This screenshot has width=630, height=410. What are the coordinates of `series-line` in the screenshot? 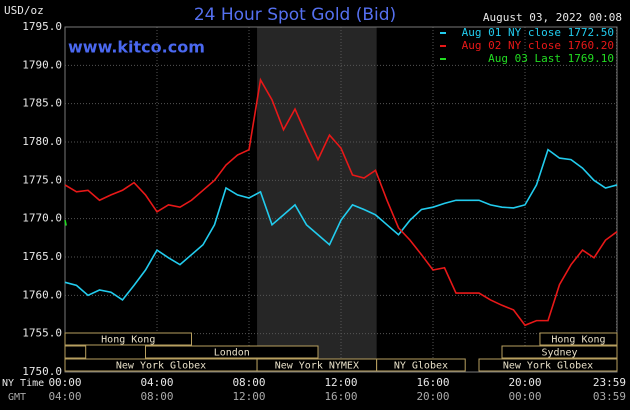 It's located at (65, 223).